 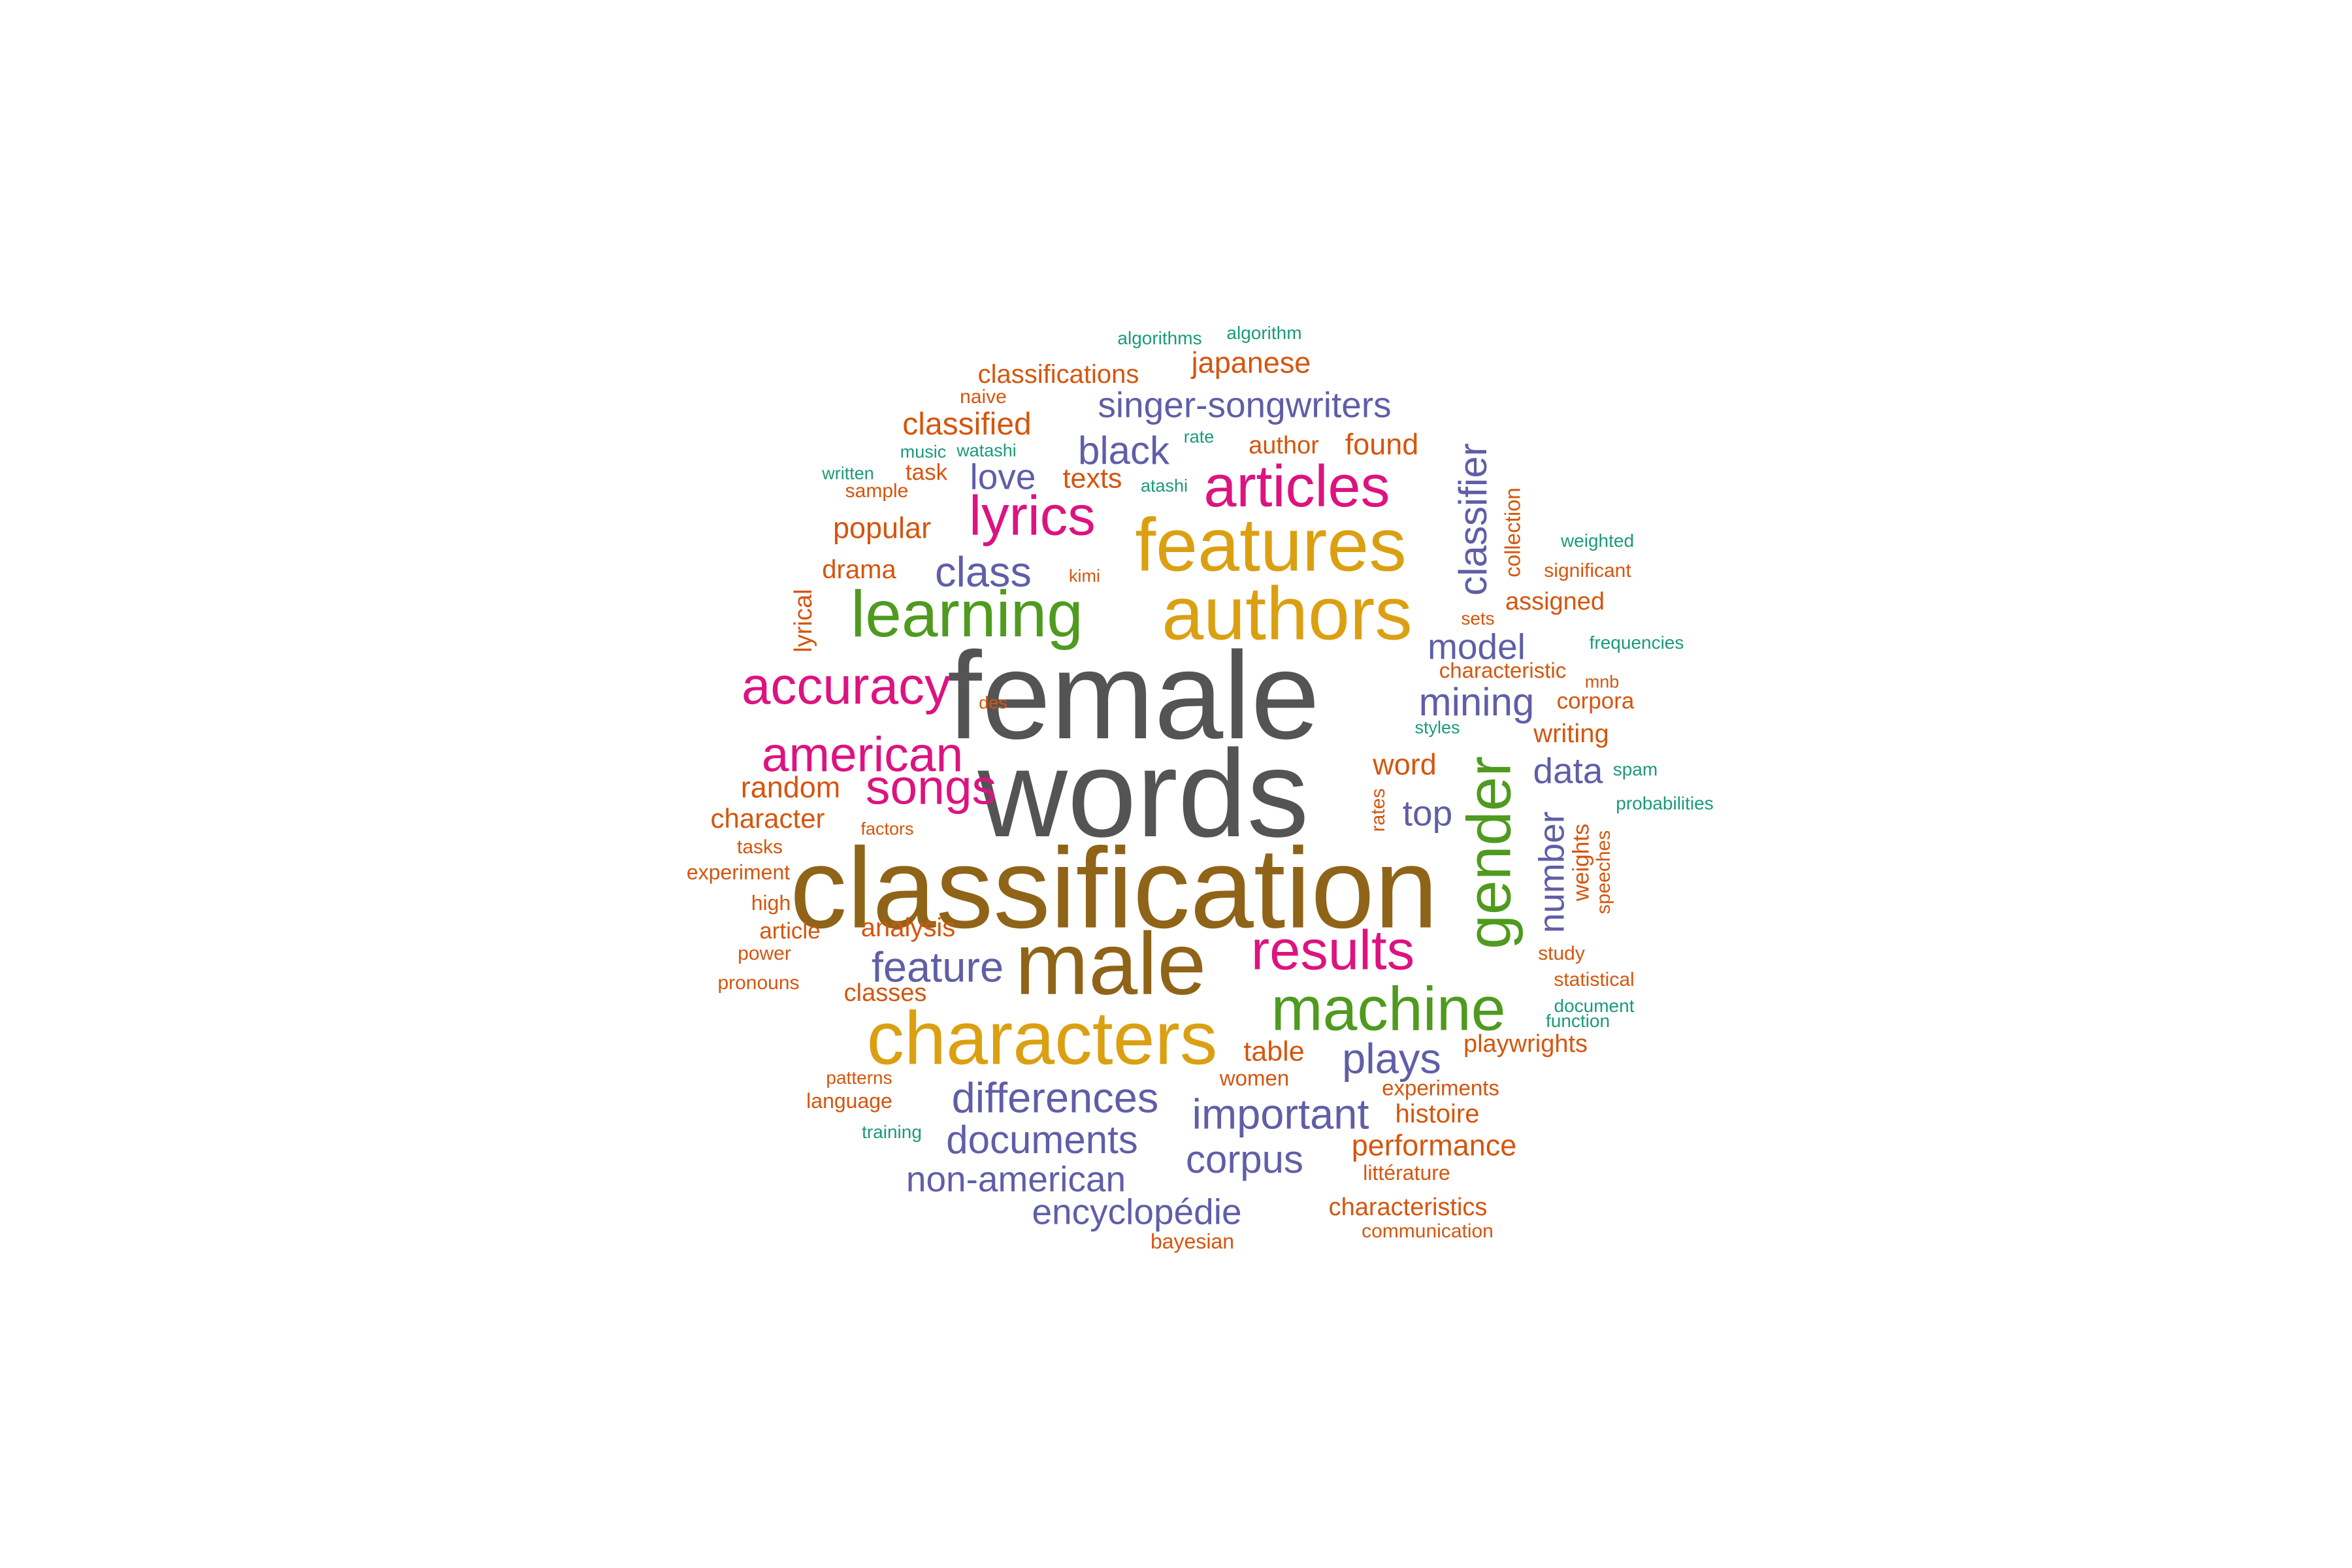 I want to click on word-speeches: speeches, so click(x=1603, y=872).